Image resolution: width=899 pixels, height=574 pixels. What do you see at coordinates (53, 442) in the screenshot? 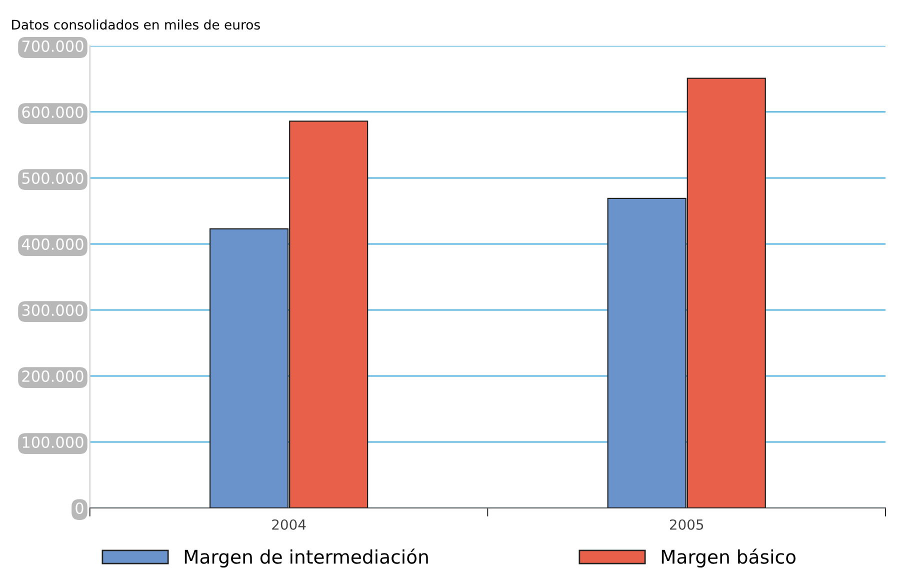
I see `y-tick-label: 100.000` at bounding box center [53, 442].